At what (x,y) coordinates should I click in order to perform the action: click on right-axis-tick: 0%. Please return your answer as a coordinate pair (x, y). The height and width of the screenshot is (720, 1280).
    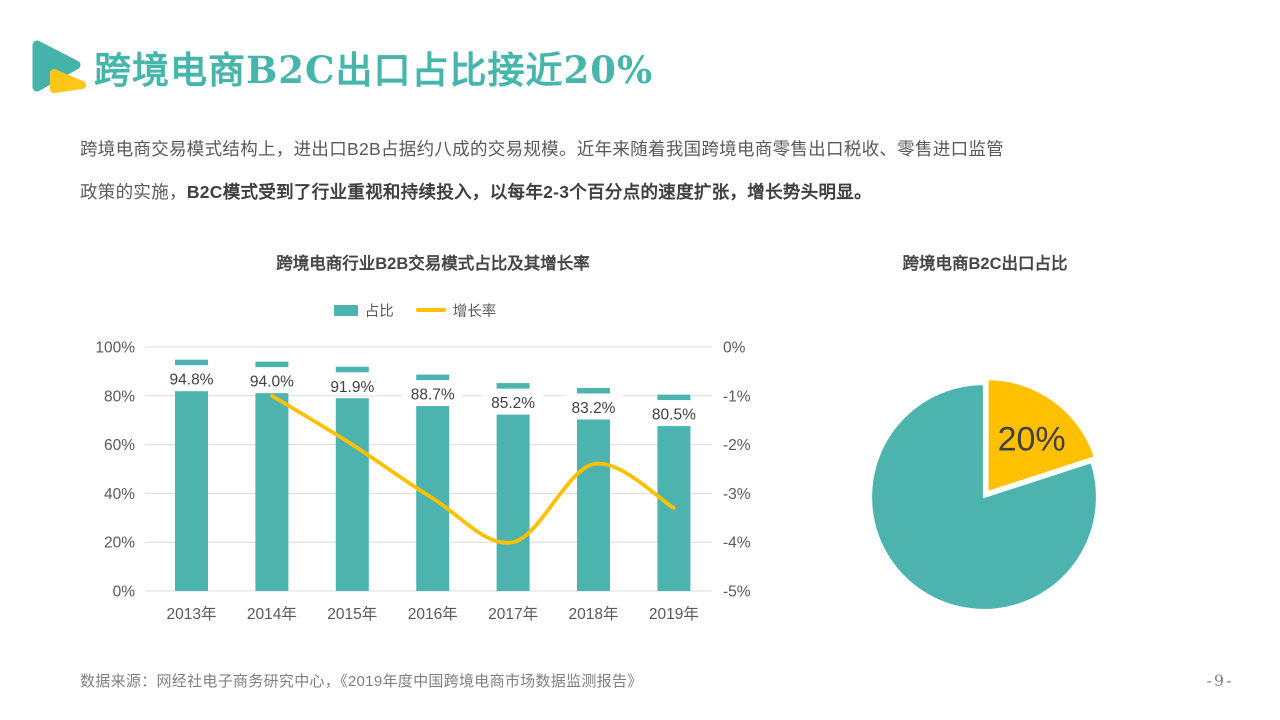
    Looking at the image, I should click on (734, 348).